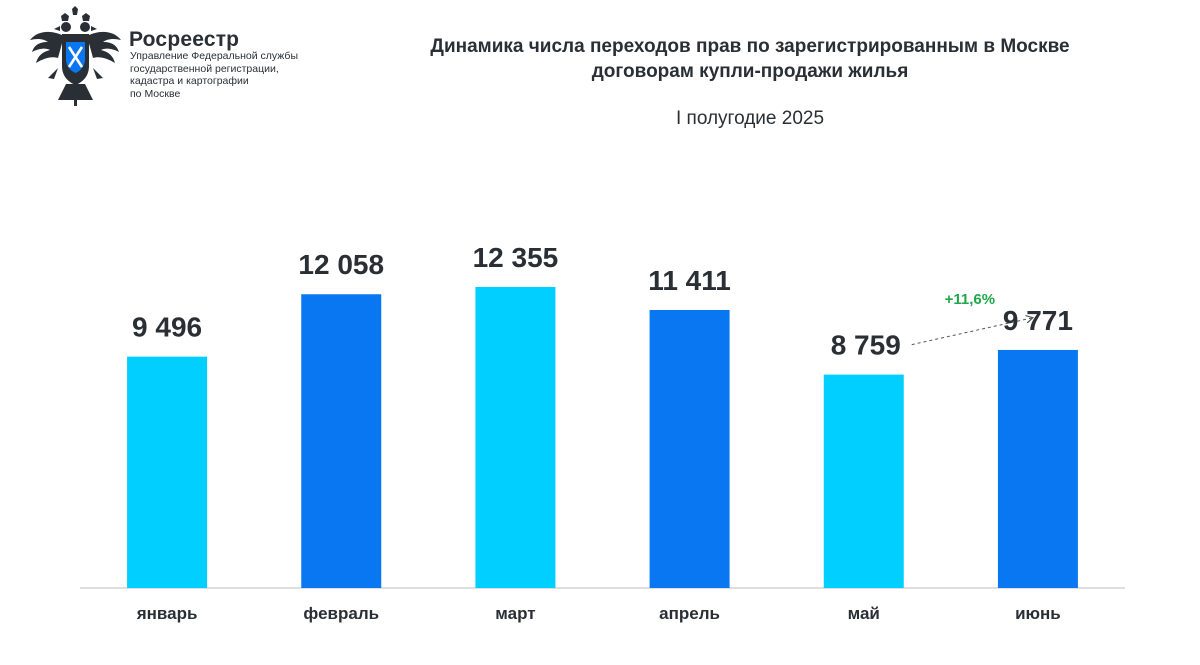 The image size is (1200, 665). What do you see at coordinates (341, 441) in the screenshot?
I see `bar-февраль` at bounding box center [341, 441].